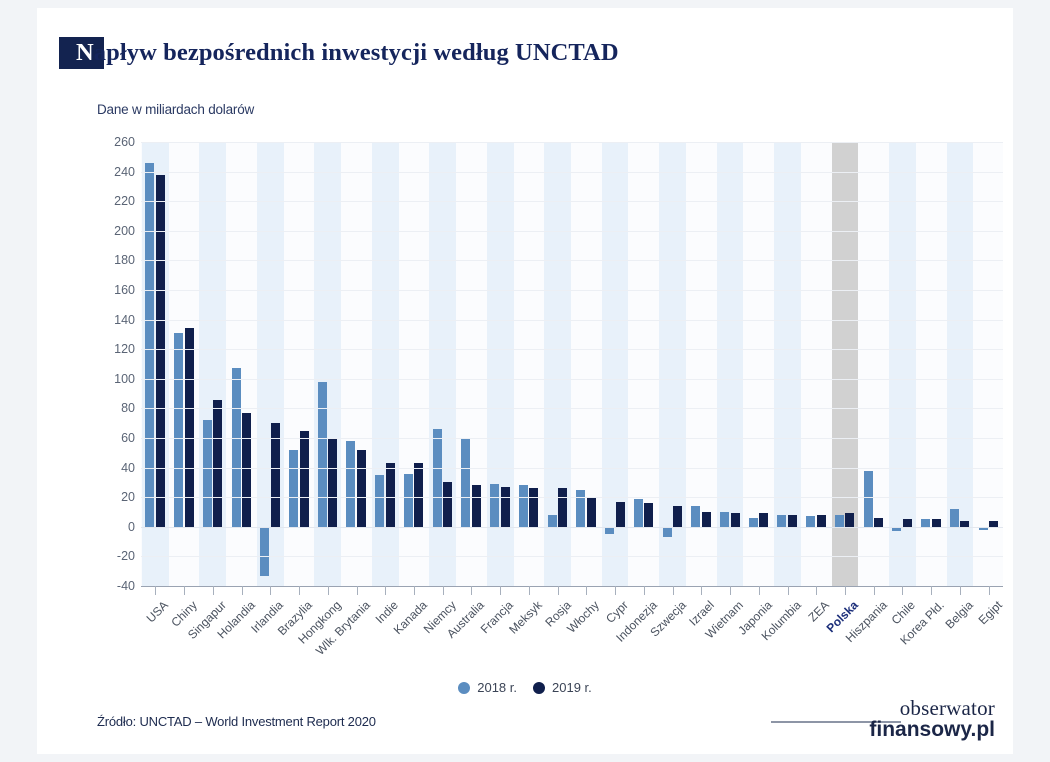 The height and width of the screenshot is (762, 1050). Describe the element at coordinates (591, 512) in the screenshot. I see `bar-2019-Włochy` at that location.